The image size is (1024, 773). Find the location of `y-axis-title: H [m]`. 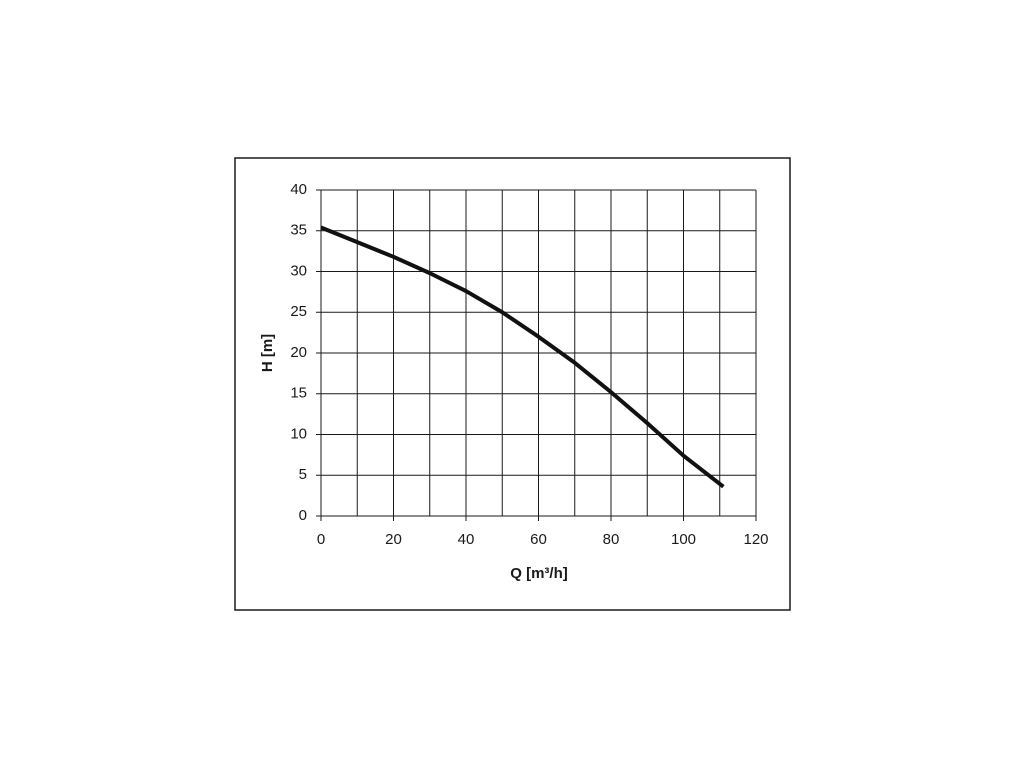

y-axis-title: H [m] is located at coordinates (267, 353).